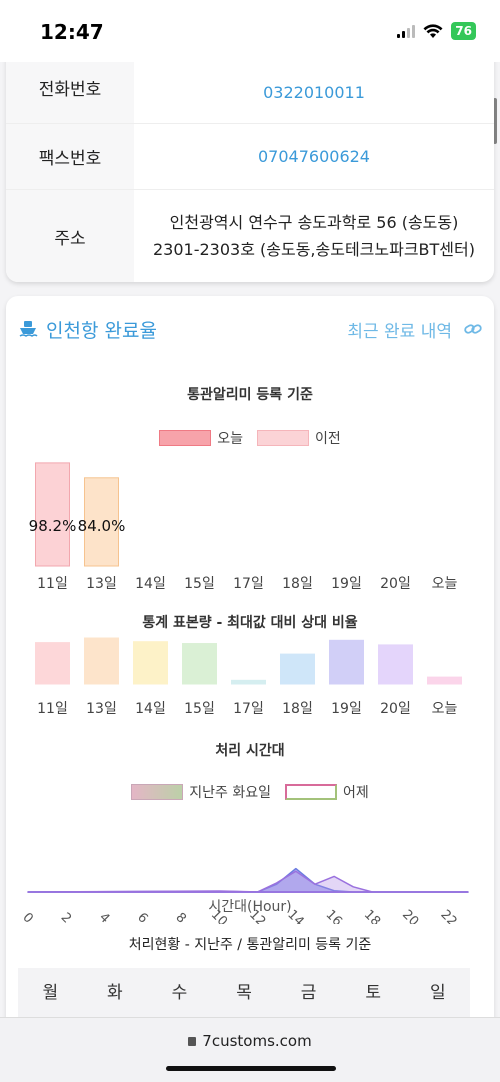  Describe the element at coordinates (314, 92) in the screenshot. I see `phone-link: 0322010011` at that location.